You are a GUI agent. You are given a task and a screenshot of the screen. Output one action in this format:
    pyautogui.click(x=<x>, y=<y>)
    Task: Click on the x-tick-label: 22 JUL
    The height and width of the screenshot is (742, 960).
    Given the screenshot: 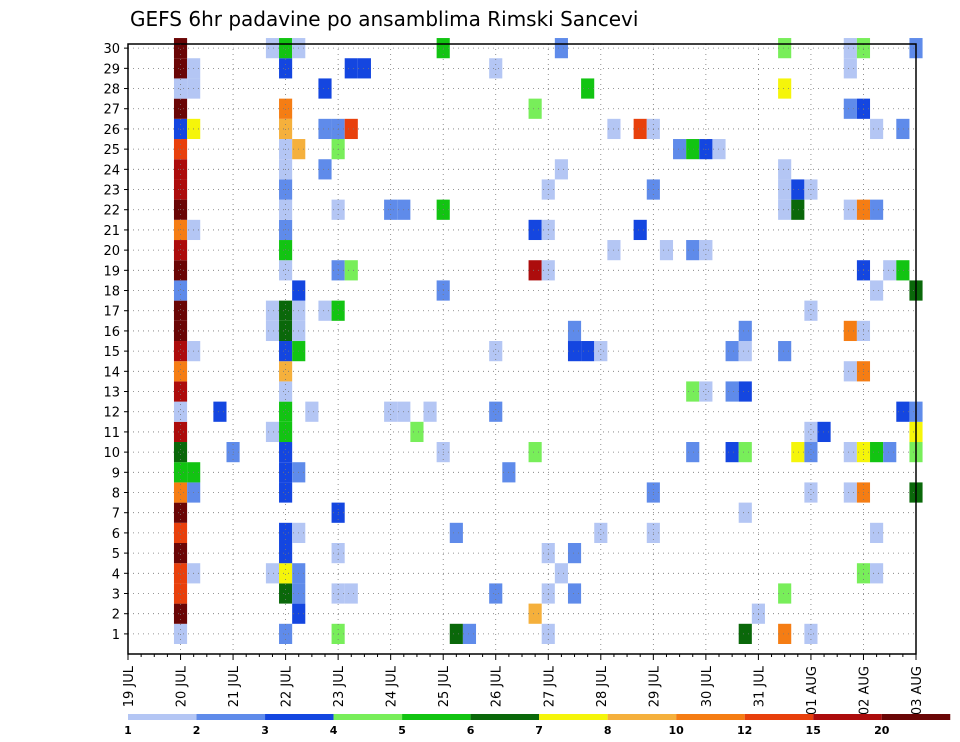 What is the action you would take?
    pyautogui.click(x=287, y=686)
    